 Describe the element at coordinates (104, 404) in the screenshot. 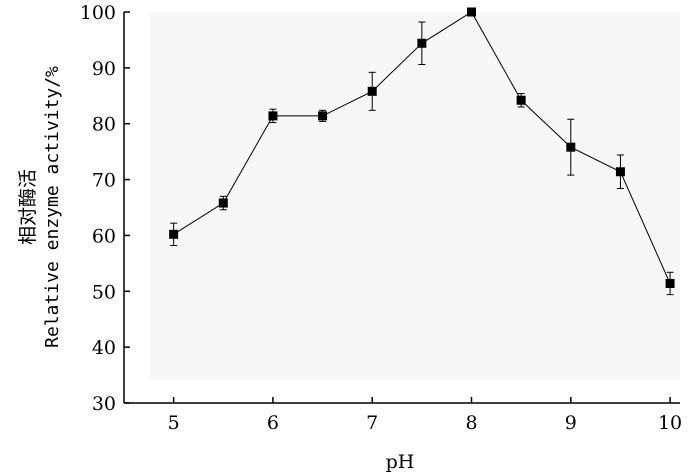

I see `y-tick-label: 30` at that location.